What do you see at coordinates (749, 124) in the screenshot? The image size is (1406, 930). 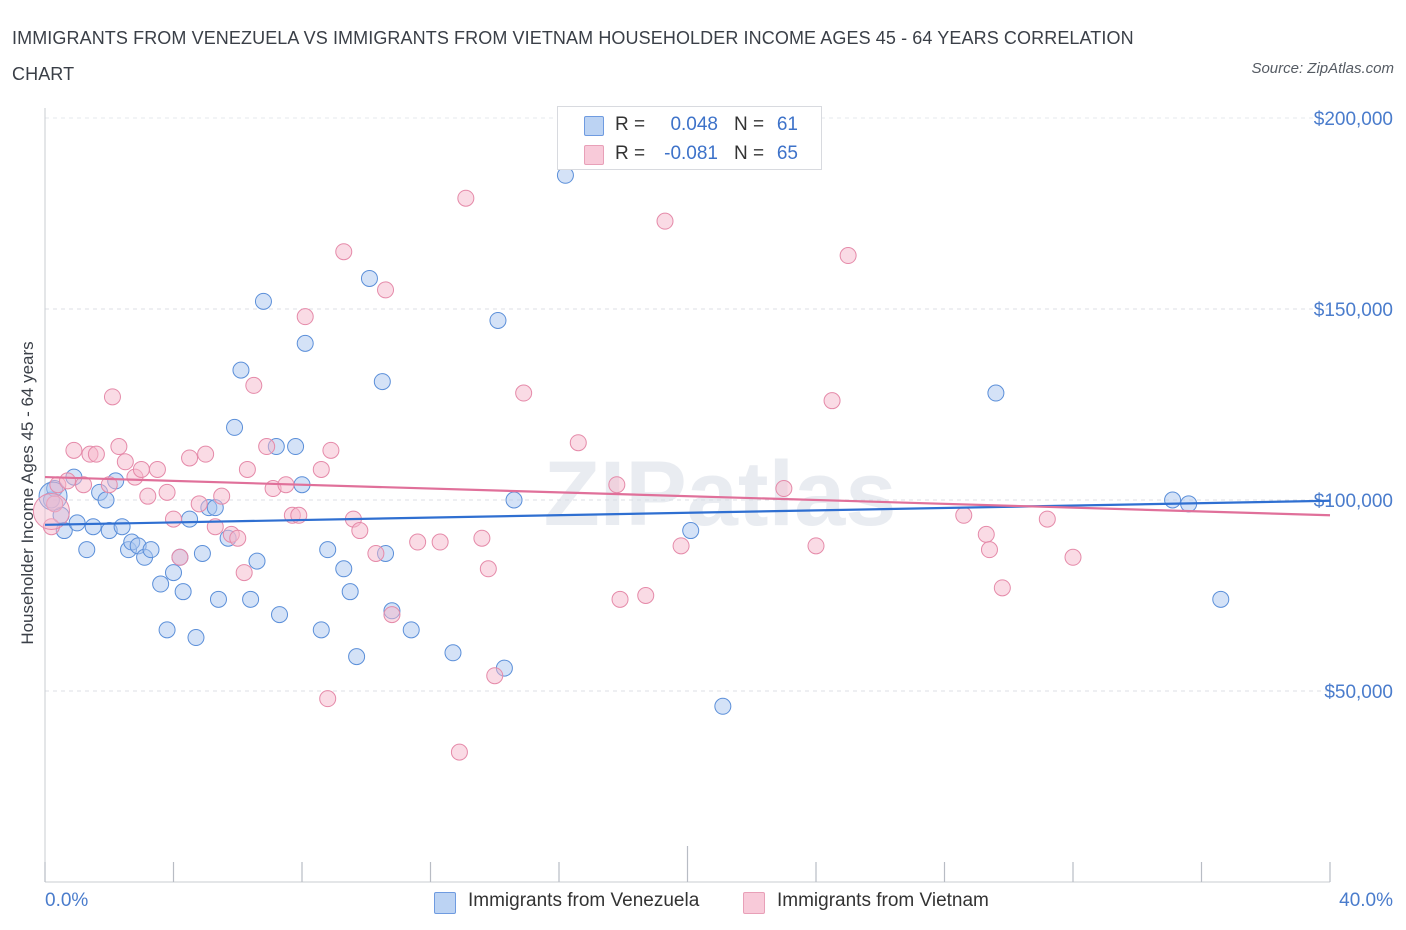 I see `n-label: N =` at bounding box center [749, 124].